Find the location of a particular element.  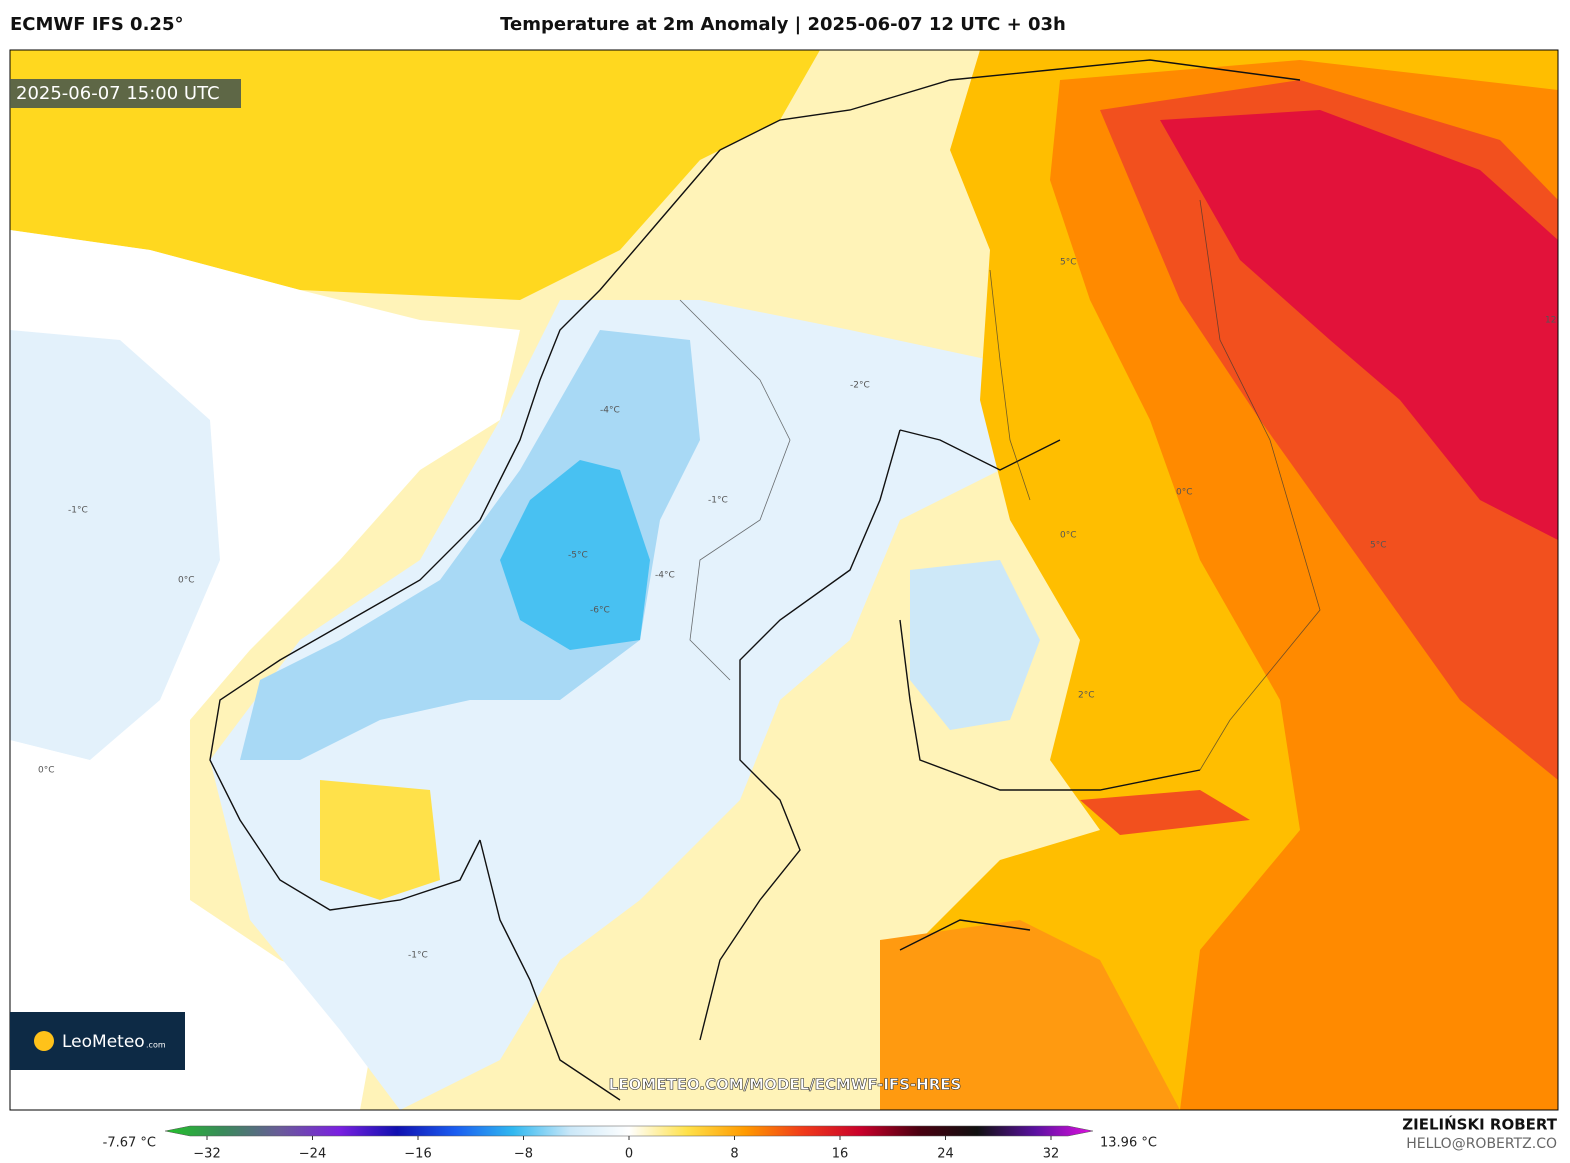

logo-suffix: .com is located at coordinates (156, 1045).